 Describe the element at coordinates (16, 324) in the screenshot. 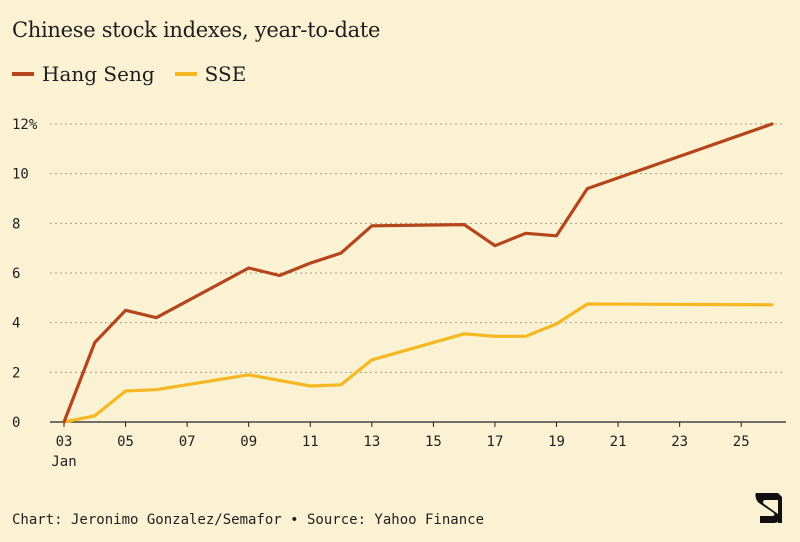

I see `y-tick-label: 4` at that location.